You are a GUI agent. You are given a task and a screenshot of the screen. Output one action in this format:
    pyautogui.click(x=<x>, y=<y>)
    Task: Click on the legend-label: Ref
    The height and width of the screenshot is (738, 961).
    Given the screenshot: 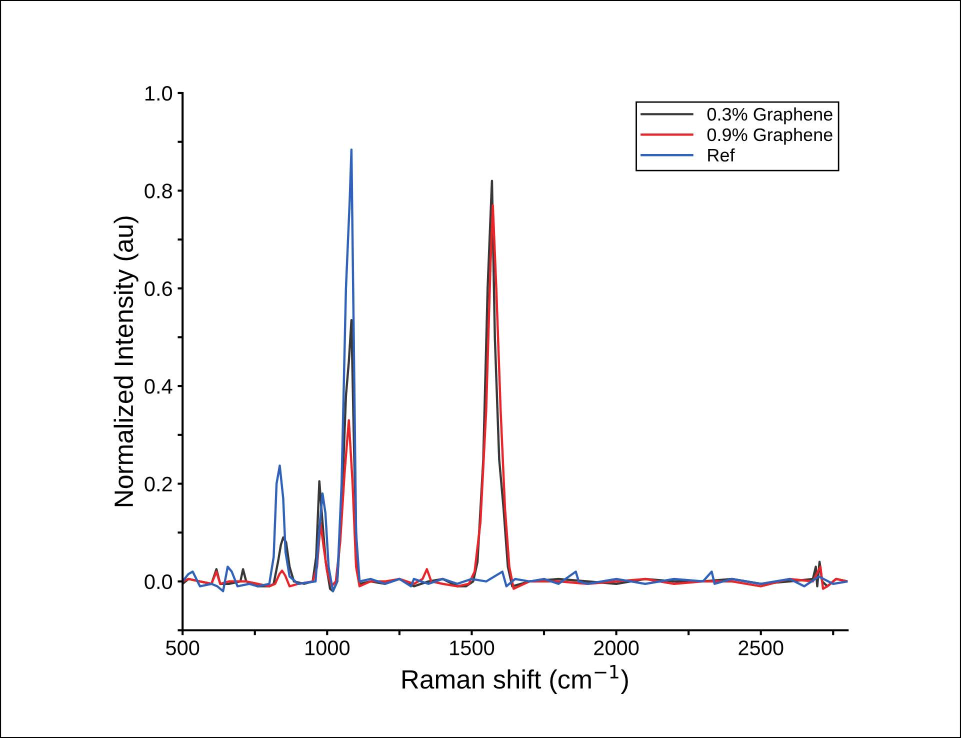 What is the action you would take?
    pyautogui.click(x=721, y=155)
    